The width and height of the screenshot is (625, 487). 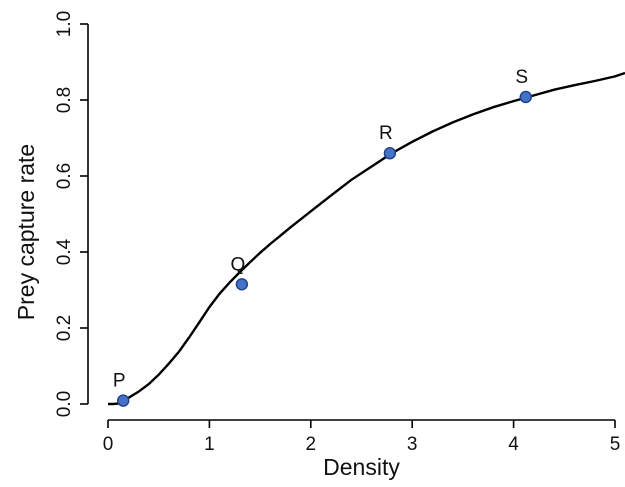 What do you see at coordinates (412, 444) in the screenshot?
I see `x-tick-label: 3` at bounding box center [412, 444].